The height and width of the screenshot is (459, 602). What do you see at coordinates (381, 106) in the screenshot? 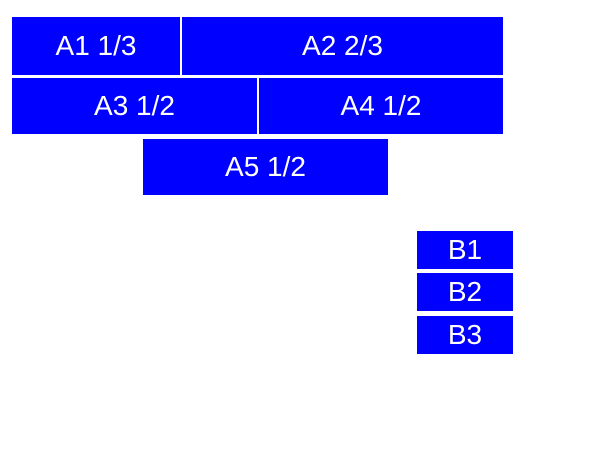
I see `box-a4: A4 1/2` at bounding box center [381, 106].